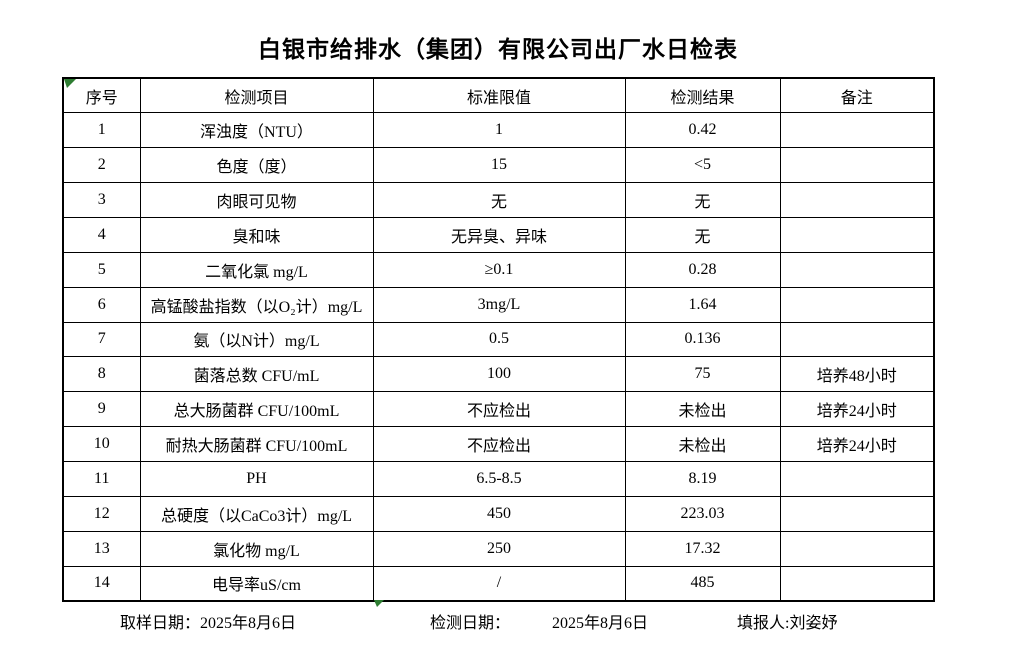 This screenshot has height=664, width=1035. Describe the element at coordinates (857, 374) in the screenshot. I see `cell-remark: 培养48小时` at that location.